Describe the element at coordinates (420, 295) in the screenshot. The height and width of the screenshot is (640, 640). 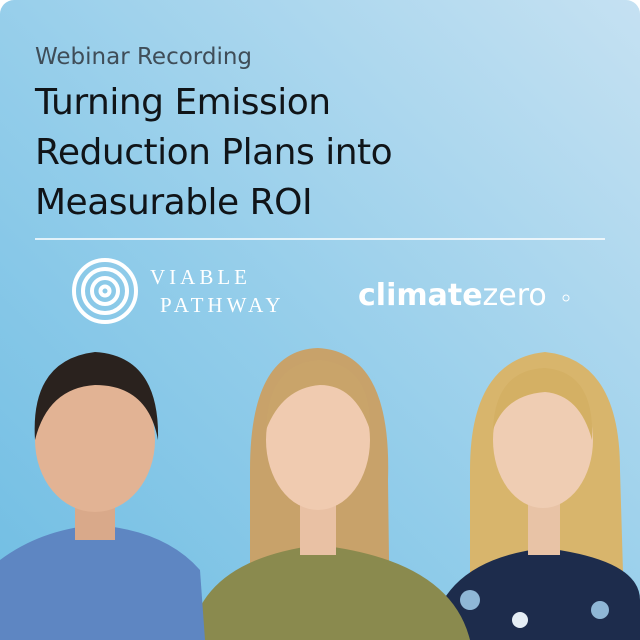
I see `logo-strong: climate` at that location.